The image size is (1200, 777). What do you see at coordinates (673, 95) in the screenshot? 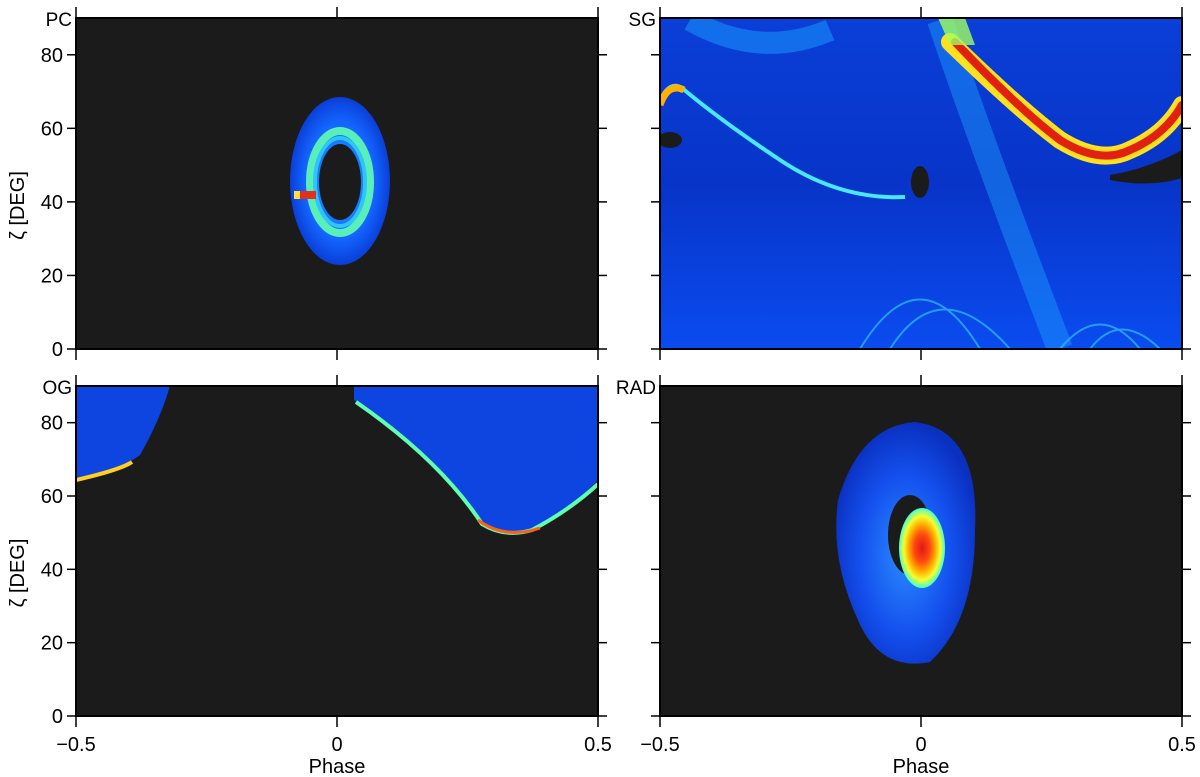
I see `sg-caustic-left-hot` at bounding box center [673, 95].